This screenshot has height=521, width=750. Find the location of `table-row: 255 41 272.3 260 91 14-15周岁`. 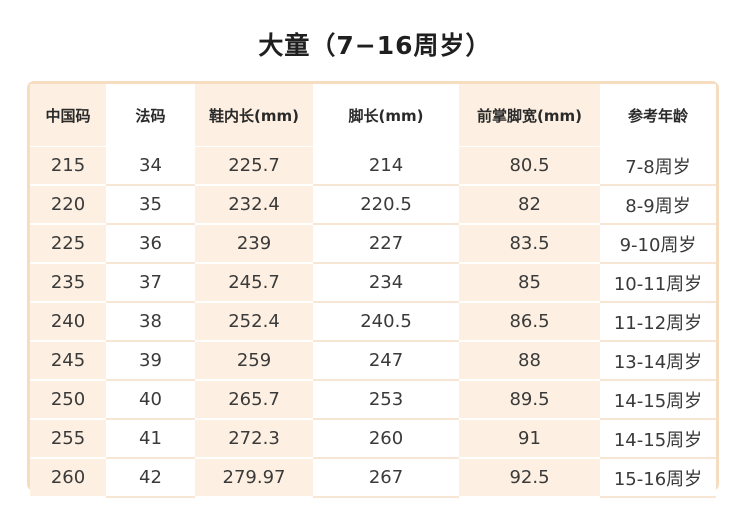

table-row: 255 41 272.3 260 91 14-15周岁 is located at coordinates (373, 438).